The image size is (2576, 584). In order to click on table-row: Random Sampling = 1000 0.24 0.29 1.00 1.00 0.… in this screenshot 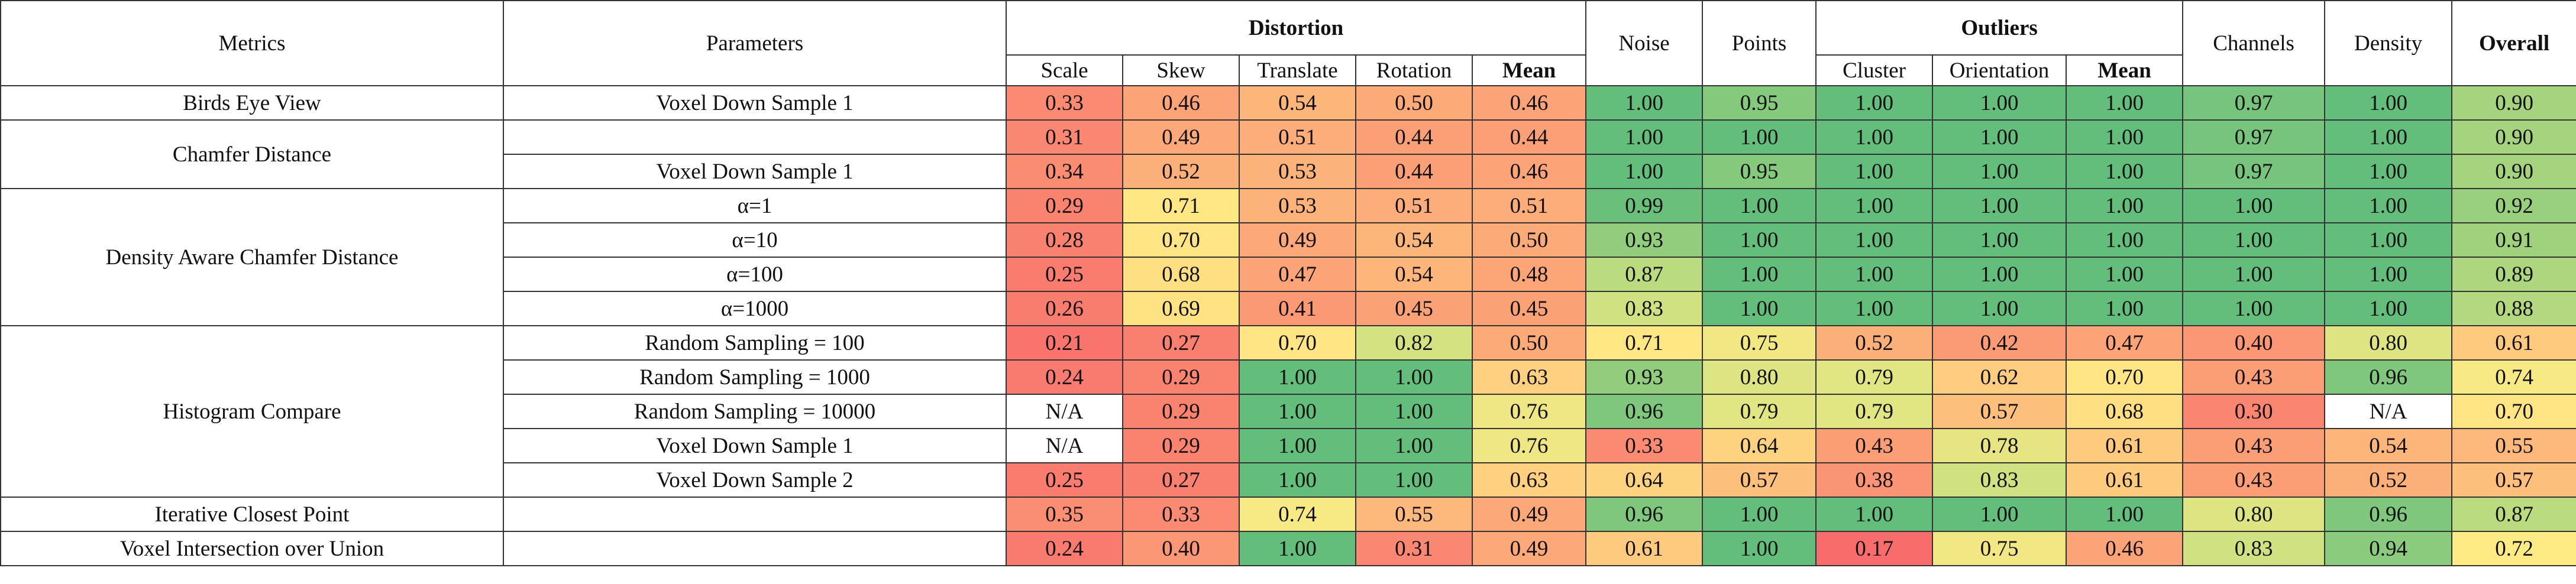, I will do `click(1288, 377)`.